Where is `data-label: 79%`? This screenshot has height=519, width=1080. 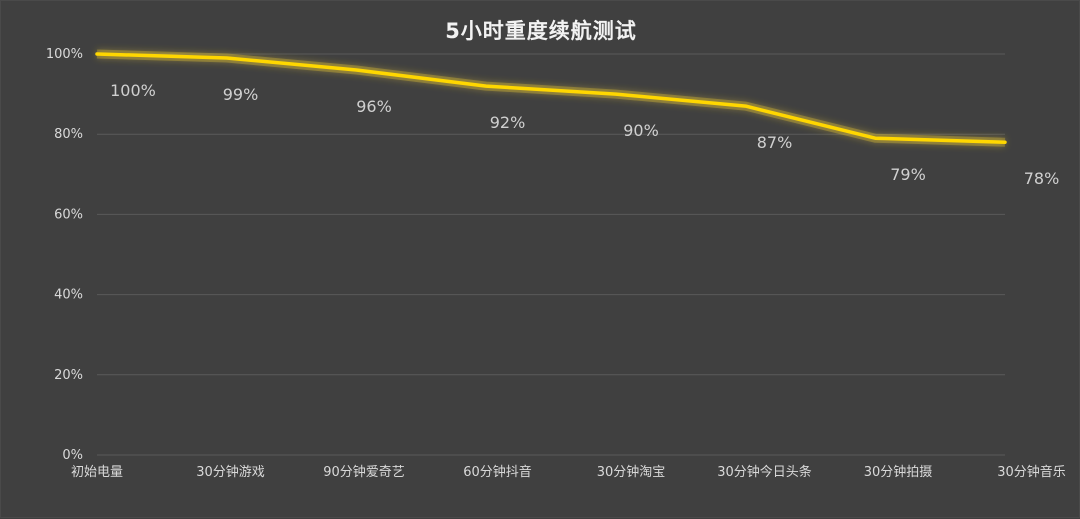 data-label: 79% is located at coordinates (908, 174).